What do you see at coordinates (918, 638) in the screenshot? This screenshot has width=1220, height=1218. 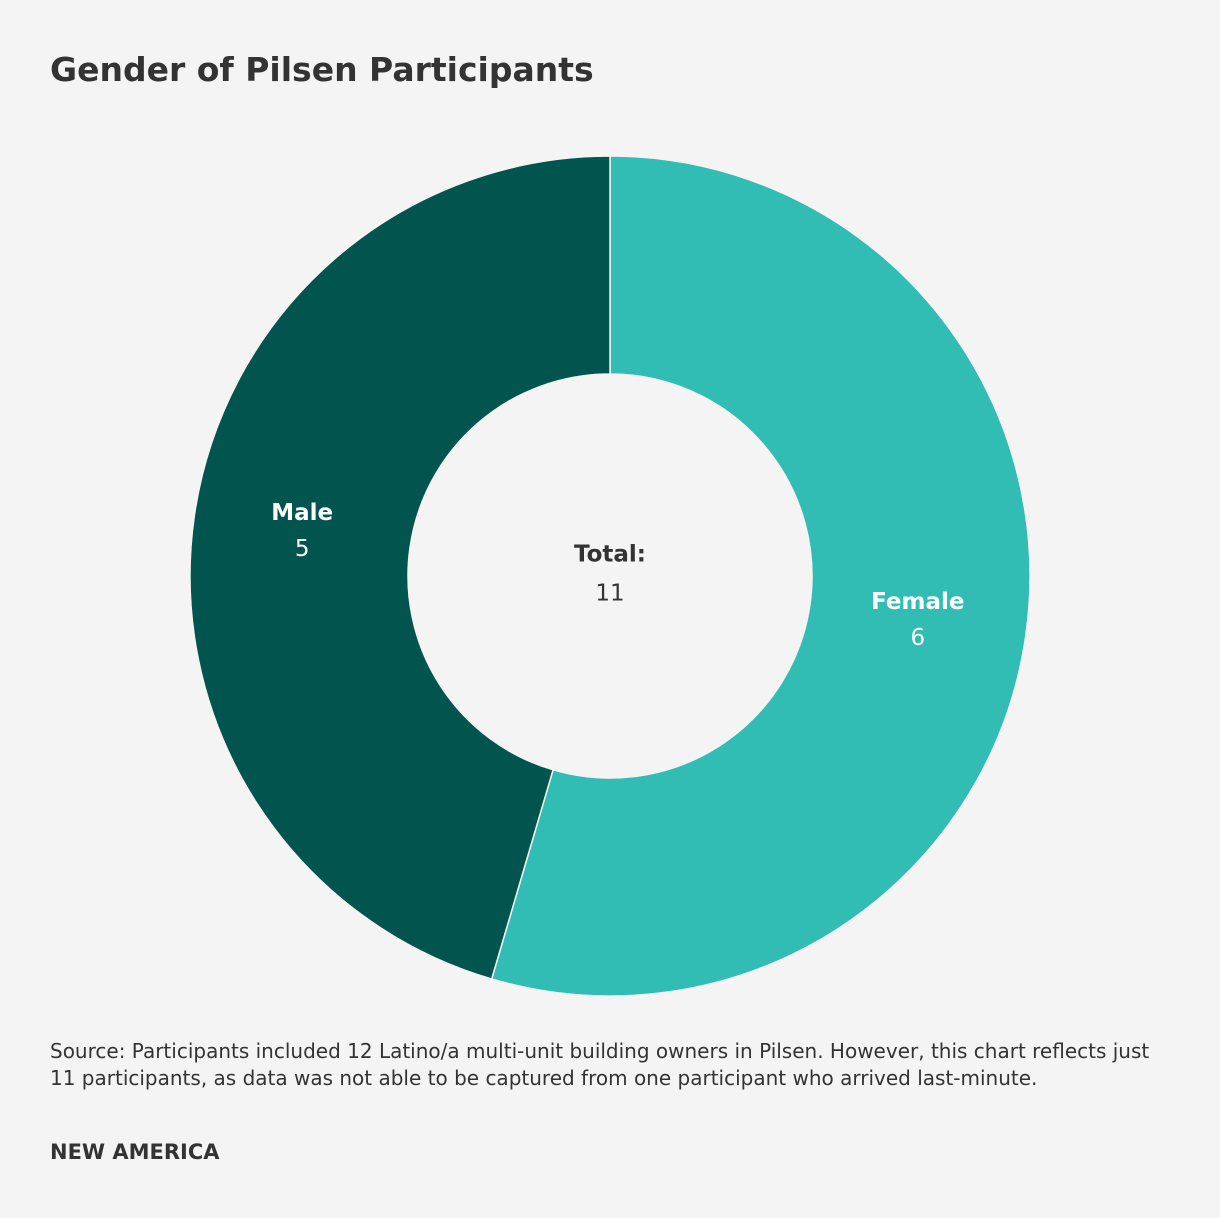 I see `slice-value: 6` at bounding box center [918, 638].